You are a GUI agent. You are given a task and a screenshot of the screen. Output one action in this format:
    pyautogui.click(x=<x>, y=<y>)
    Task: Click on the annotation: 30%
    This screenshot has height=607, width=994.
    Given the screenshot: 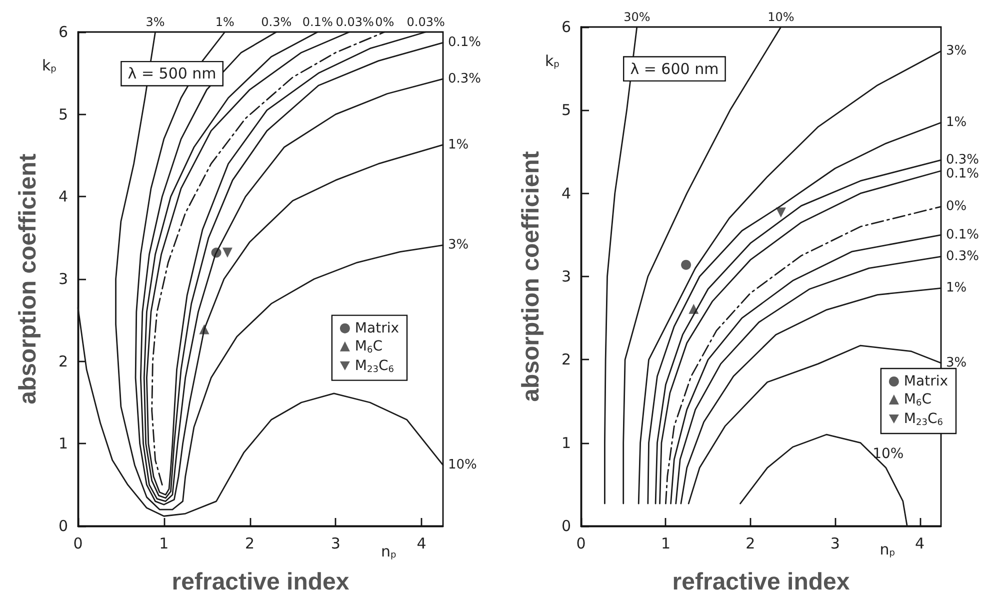 What is the action you would take?
    pyautogui.click(x=637, y=17)
    